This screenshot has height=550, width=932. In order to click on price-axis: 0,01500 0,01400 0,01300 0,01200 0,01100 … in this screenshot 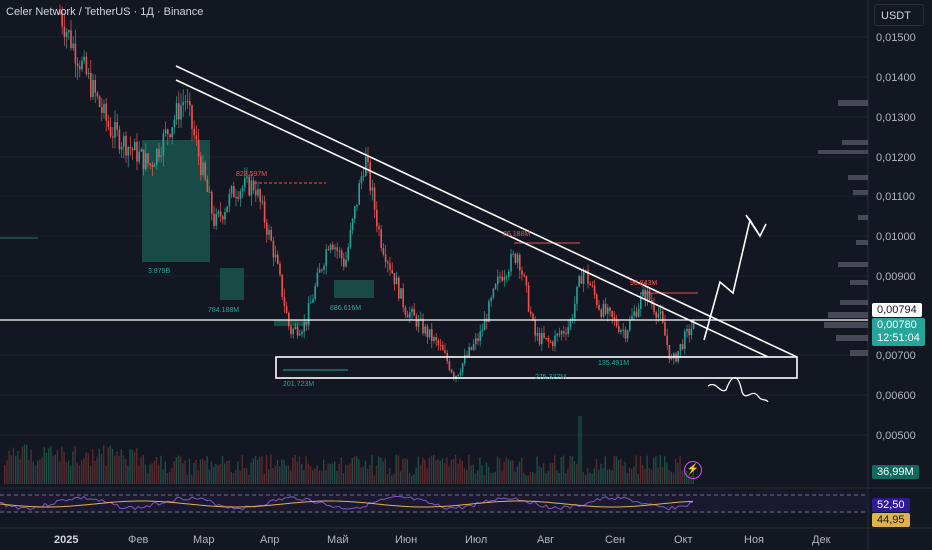, I will do `click(896, 237)`.